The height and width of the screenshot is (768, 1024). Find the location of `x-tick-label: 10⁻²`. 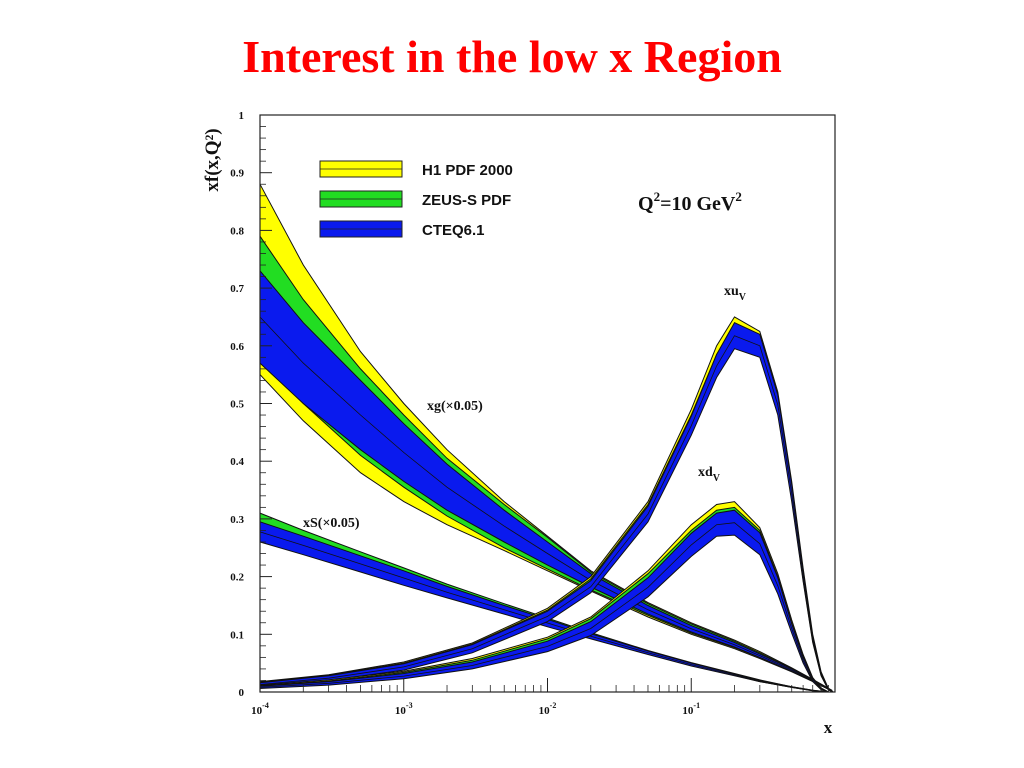

x-tick-label: 10⁻² is located at coordinates (548, 709).